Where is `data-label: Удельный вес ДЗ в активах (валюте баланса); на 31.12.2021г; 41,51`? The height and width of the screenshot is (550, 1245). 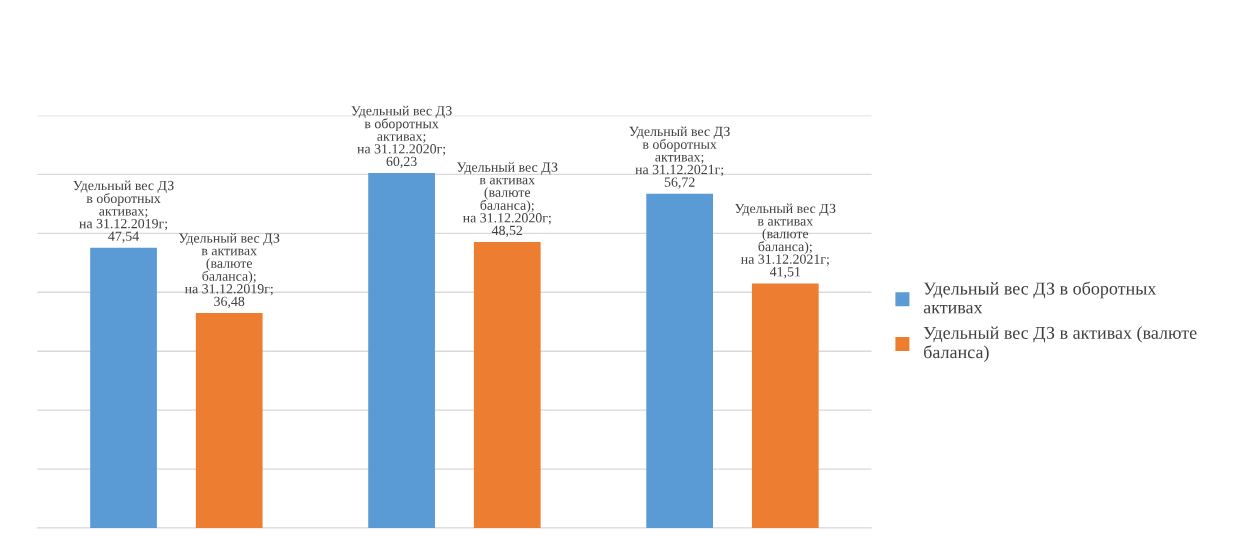 data-label: Удельный вес ДЗ в активах (валюте баланса); на 31.12.2021г; 41,51 is located at coordinates (785, 241).